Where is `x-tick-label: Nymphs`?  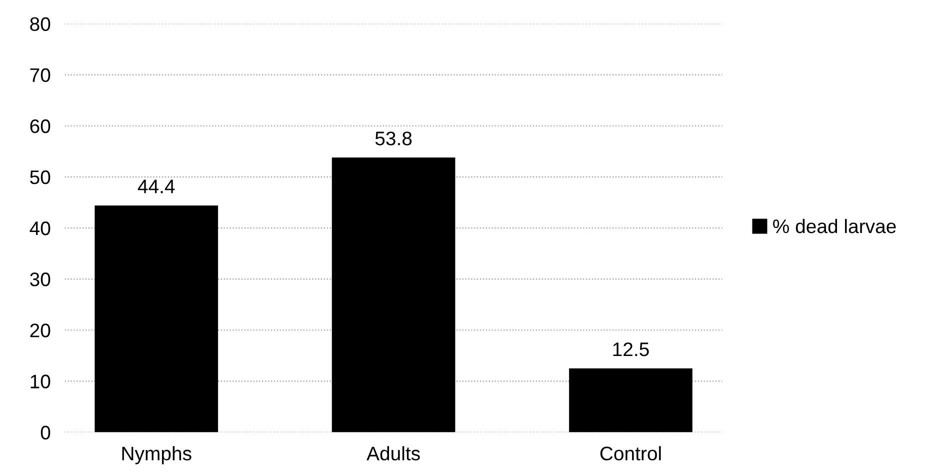
x-tick-label: Nymphs is located at coordinates (157, 455).